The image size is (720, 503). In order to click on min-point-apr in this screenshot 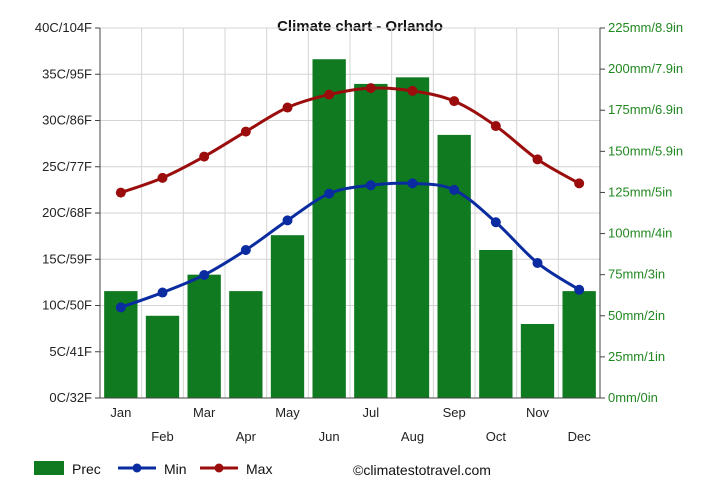, I will do `click(245, 250)`.